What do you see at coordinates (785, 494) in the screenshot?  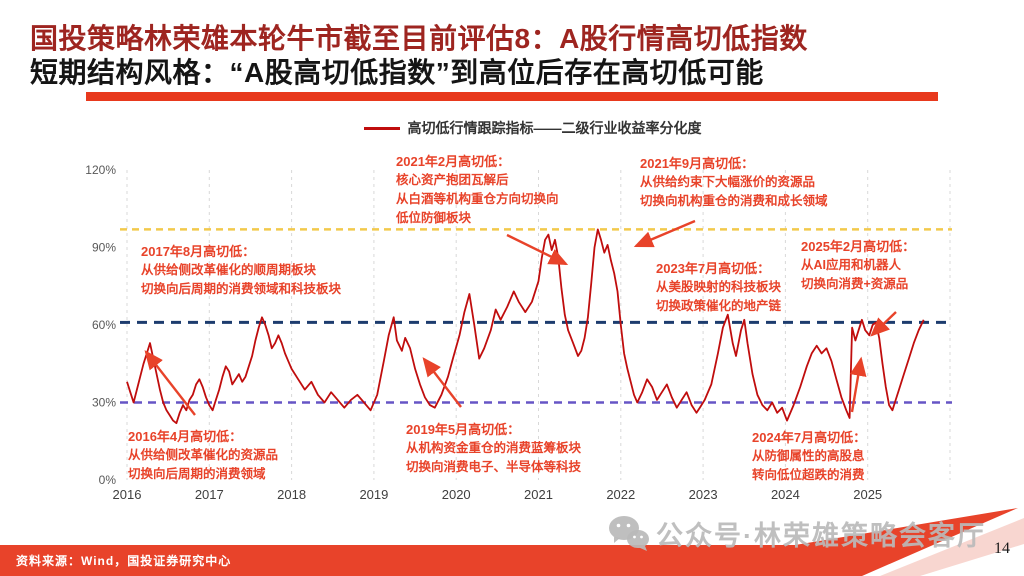 I see `x-tick-label: 2024` at bounding box center [785, 494].